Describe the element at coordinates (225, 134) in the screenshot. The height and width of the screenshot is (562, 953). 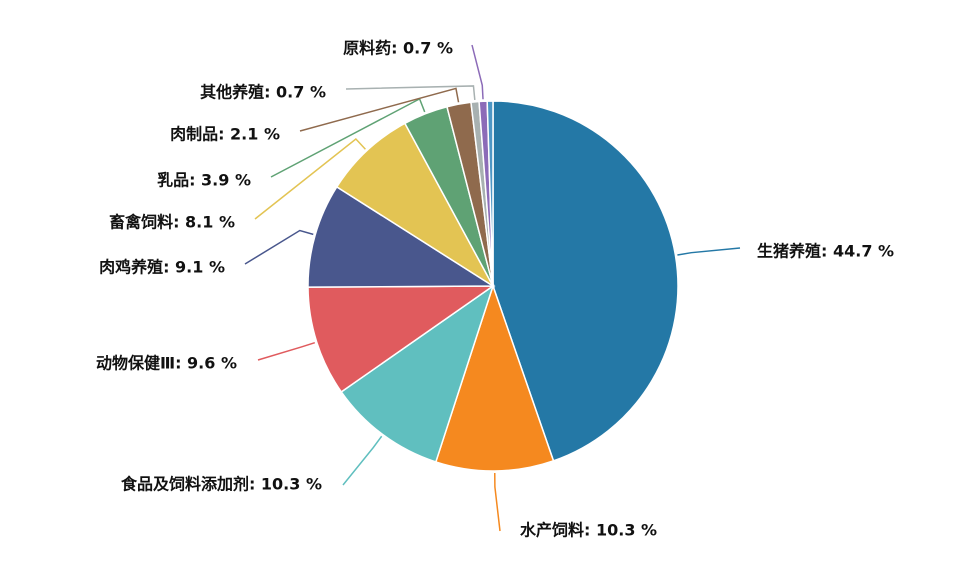
I see `data-label-肉制品: 肉制品: 2.1 %` at that location.